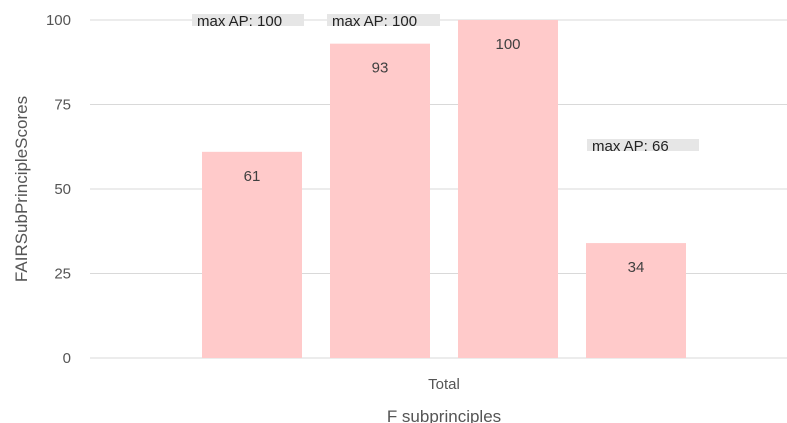 This screenshot has width=787, height=423. Describe the element at coordinates (62, 105) in the screenshot. I see `y-tick-label: 75` at that location.